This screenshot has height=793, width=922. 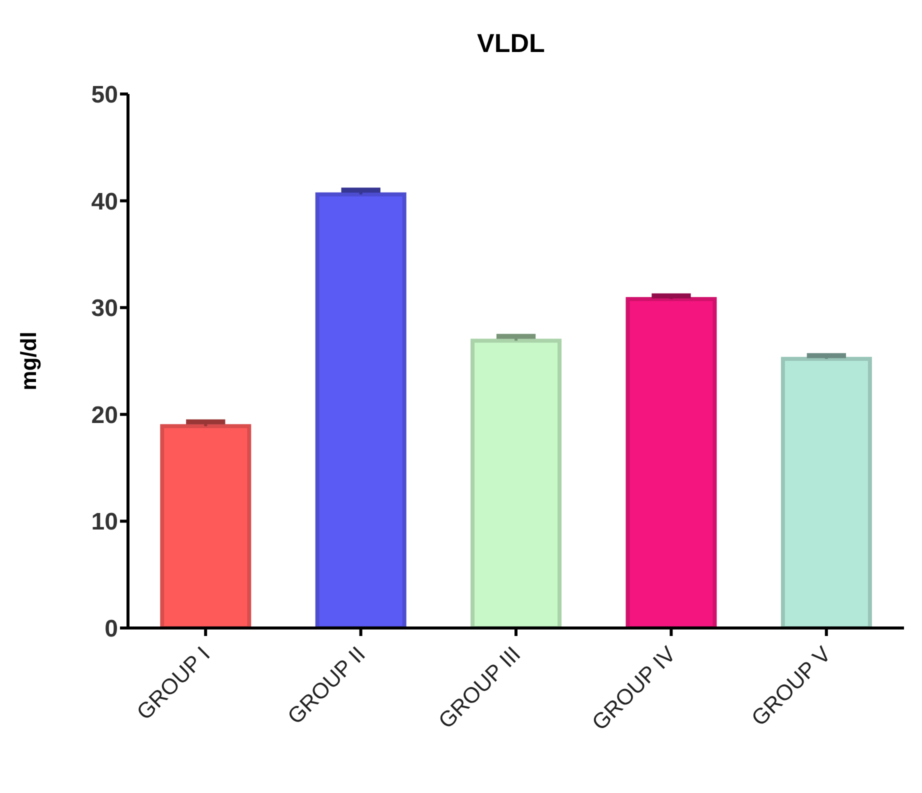 I want to click on y-tick-label: 30, so click(x=104, y=308).